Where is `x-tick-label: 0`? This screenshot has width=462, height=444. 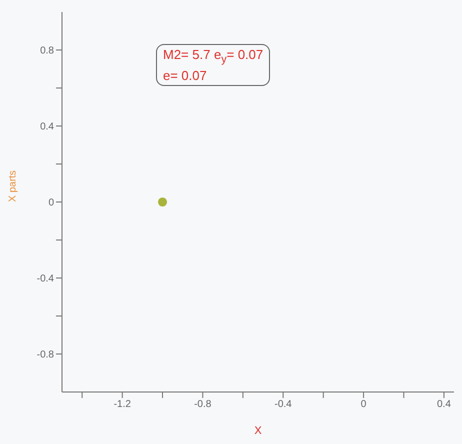 x-tick-label: 0 is located at coordinates (363, 404).